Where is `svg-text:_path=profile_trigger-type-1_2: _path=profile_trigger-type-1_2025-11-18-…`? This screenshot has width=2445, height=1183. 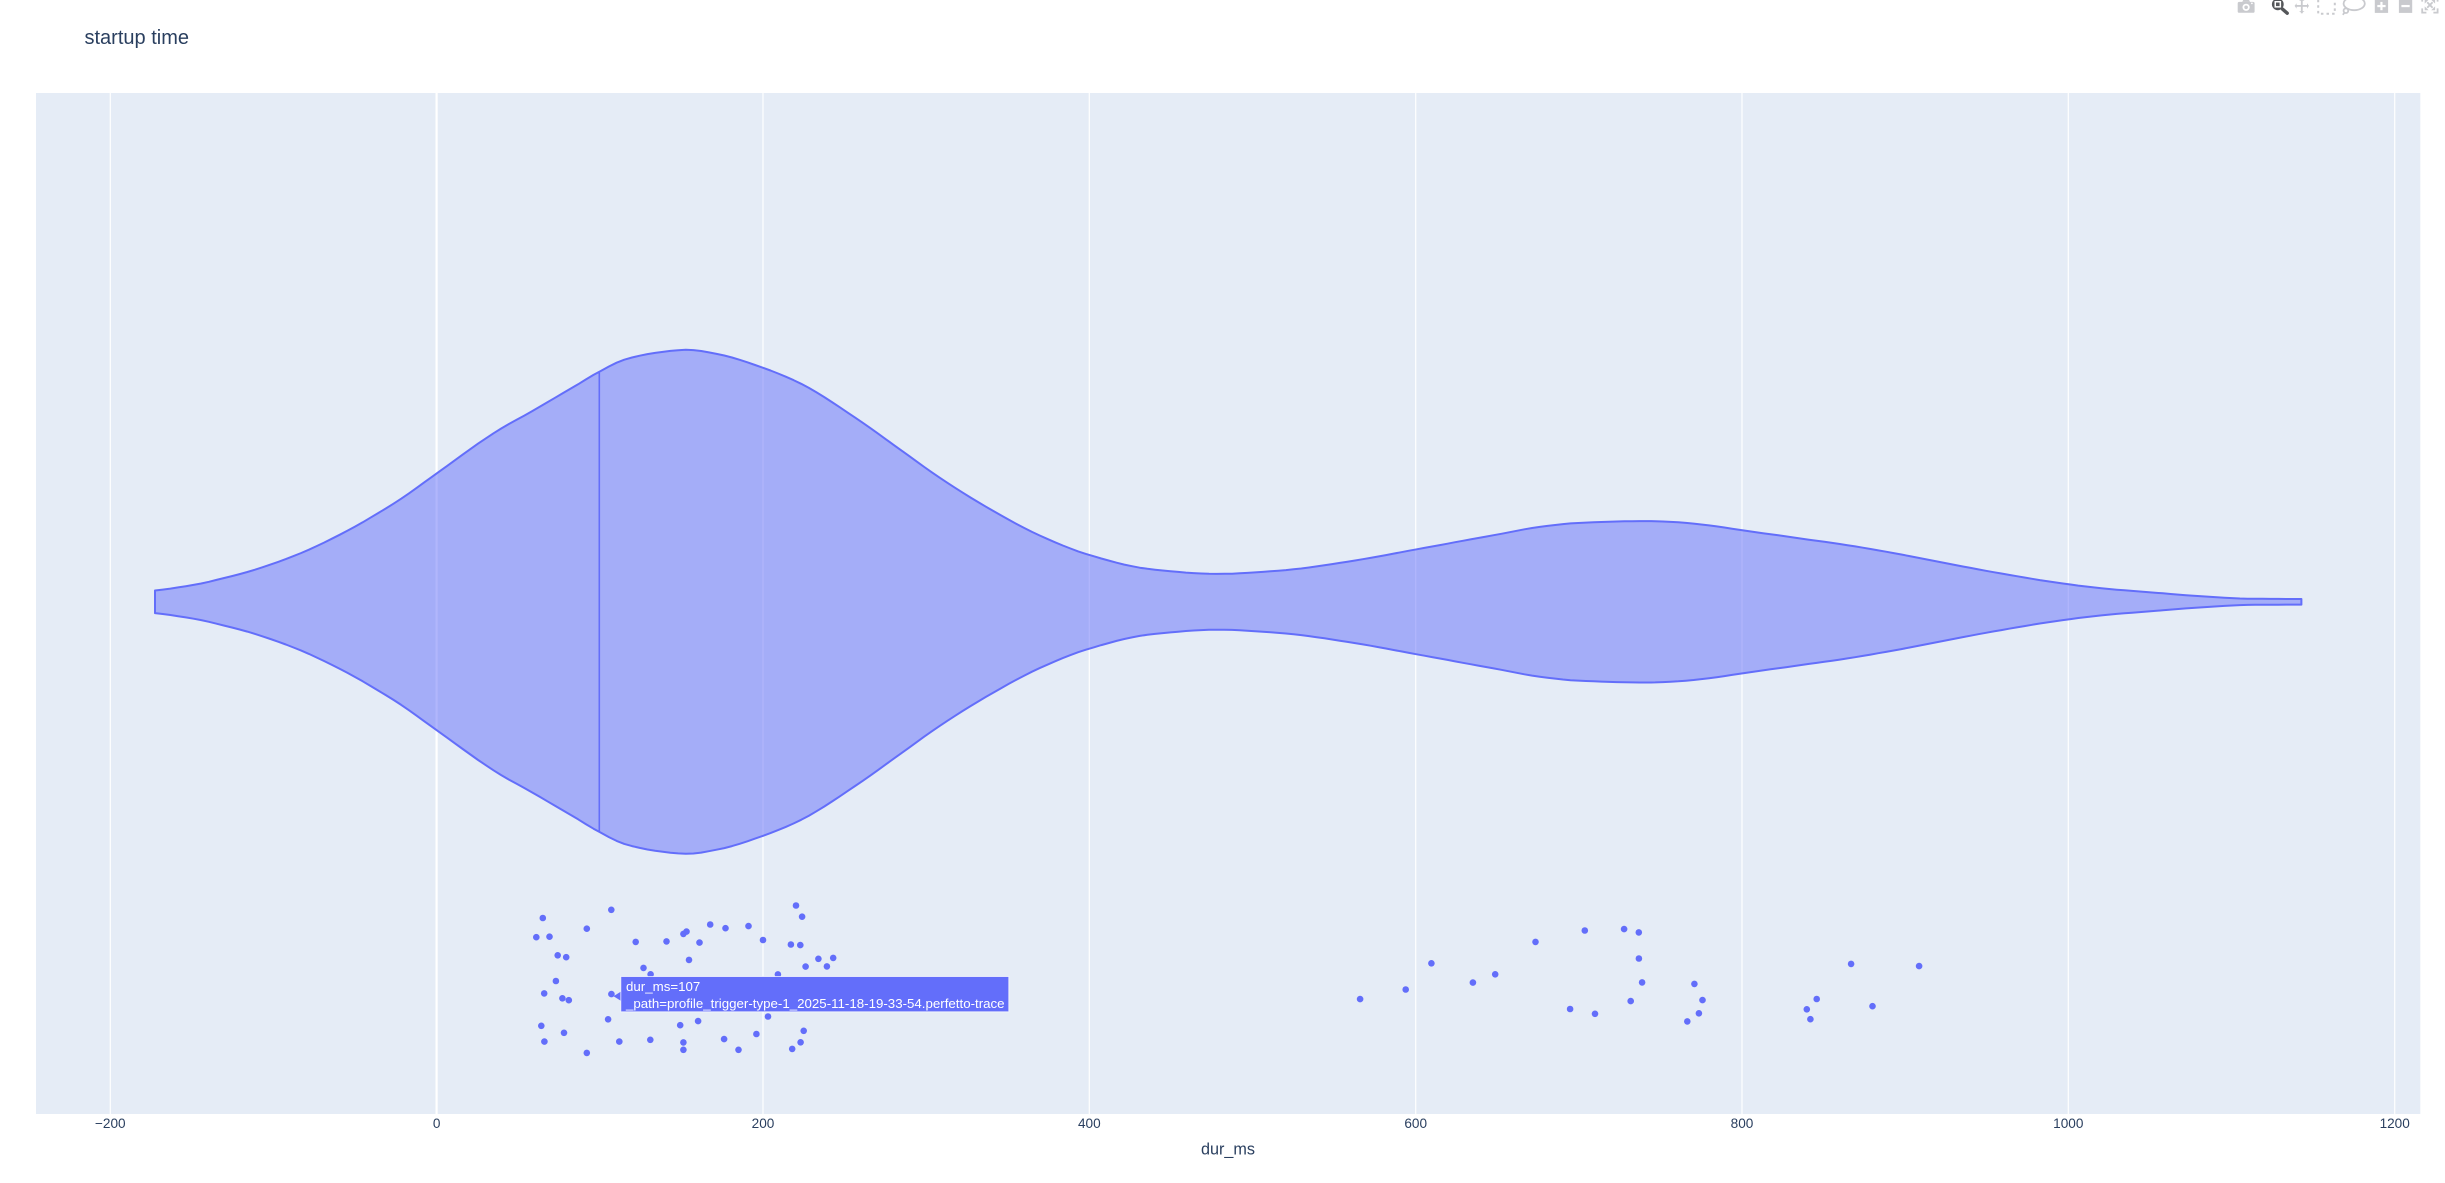 svg-text:_path=profile_trigger-type-1_2: _path=profile_trigger-type-1_2025-11-18-… is located at coordinates (815, 1003).